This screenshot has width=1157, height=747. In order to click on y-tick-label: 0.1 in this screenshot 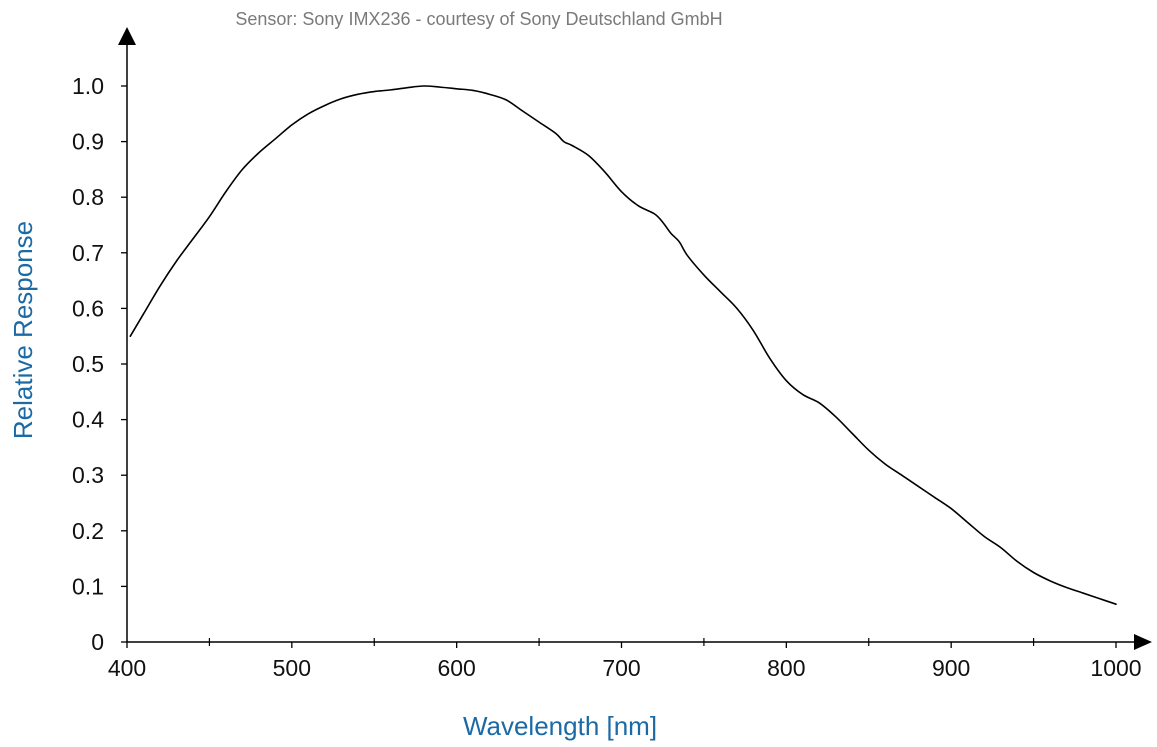, I will do `click(88, 586)`.